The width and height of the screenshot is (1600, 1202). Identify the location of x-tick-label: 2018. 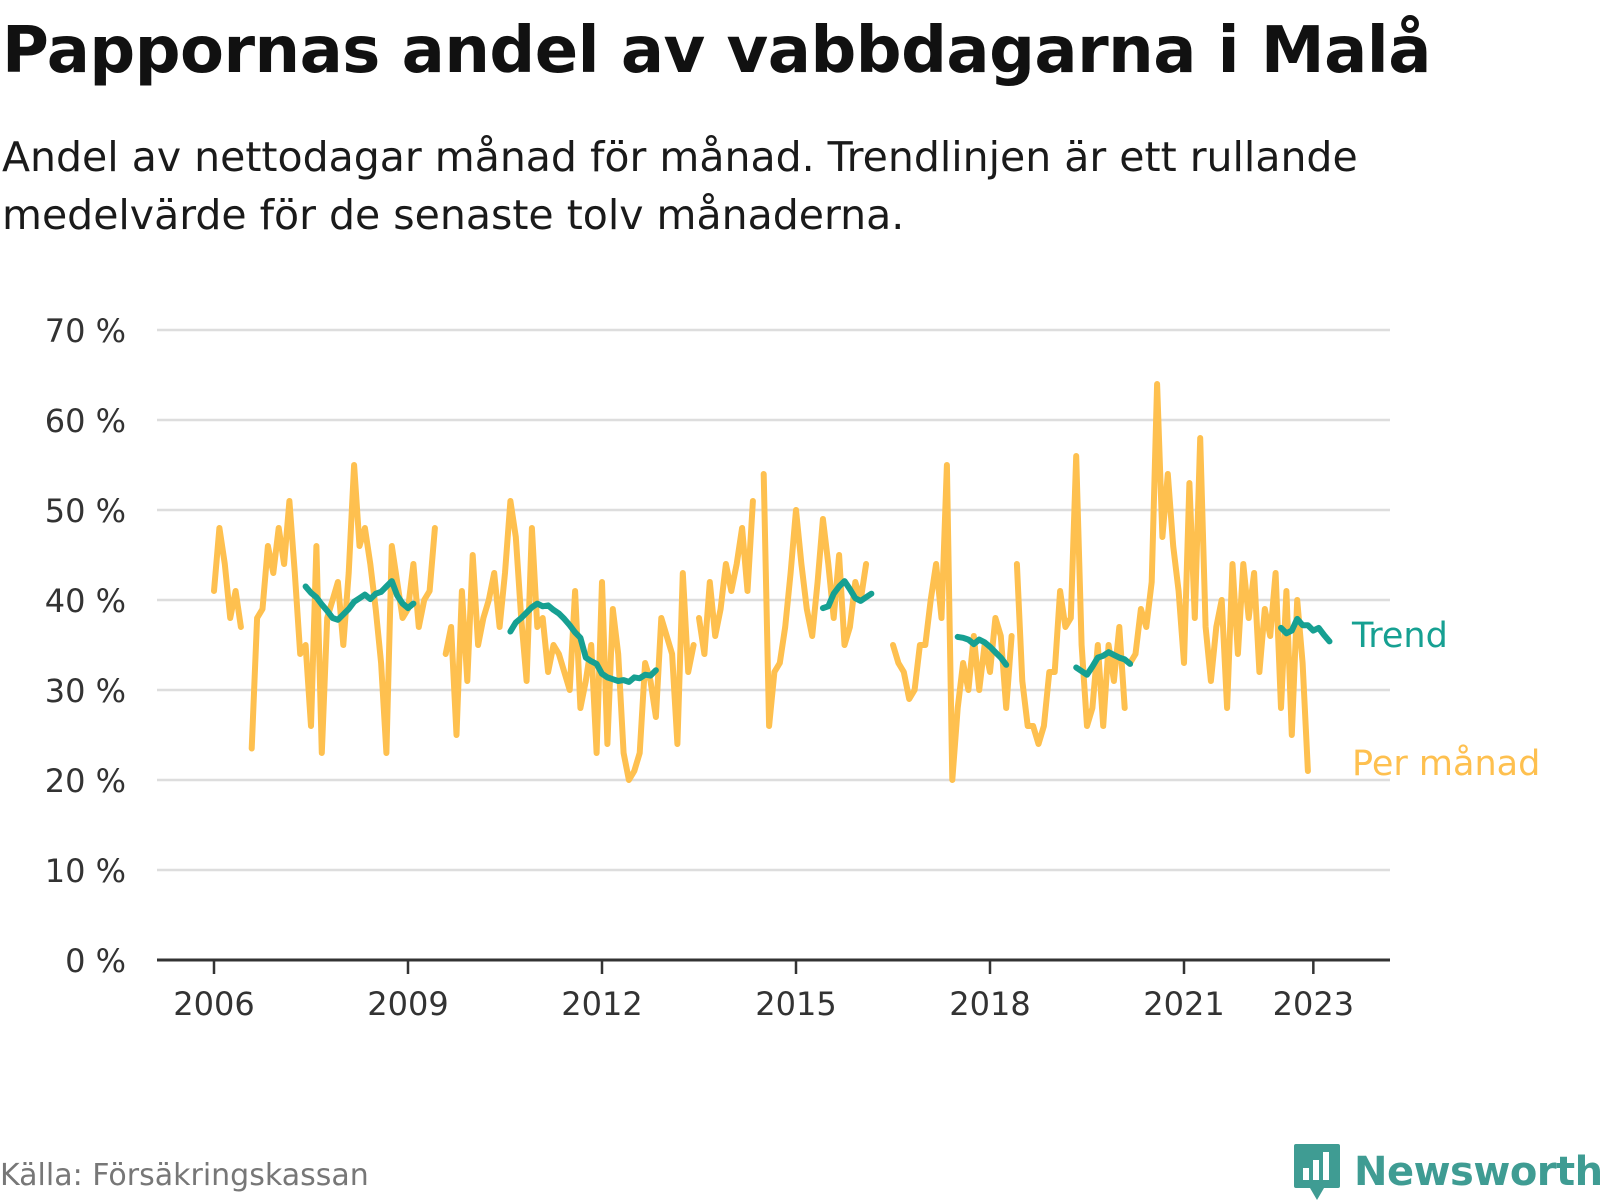
(989, 1004).